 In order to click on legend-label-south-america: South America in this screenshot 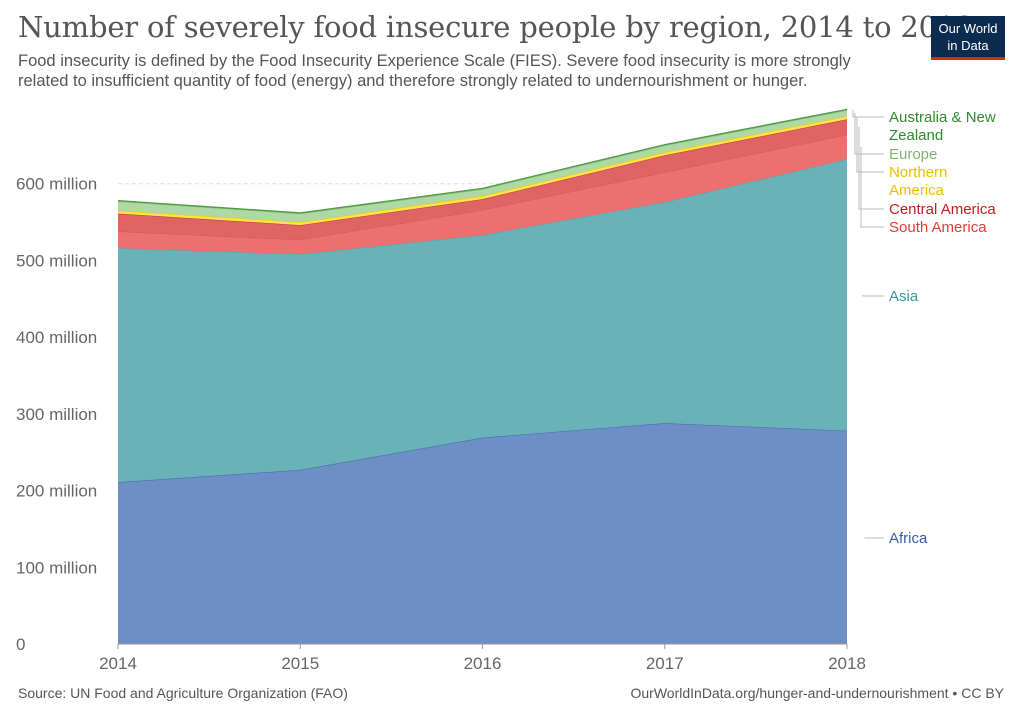, I will do `click(938, 227)`.